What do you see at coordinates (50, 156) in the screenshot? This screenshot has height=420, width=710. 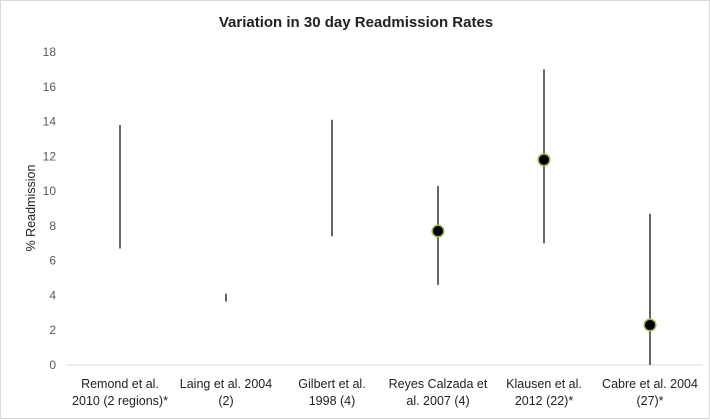 I see `y-tick-label: 12` at bounding box center [50, 156].